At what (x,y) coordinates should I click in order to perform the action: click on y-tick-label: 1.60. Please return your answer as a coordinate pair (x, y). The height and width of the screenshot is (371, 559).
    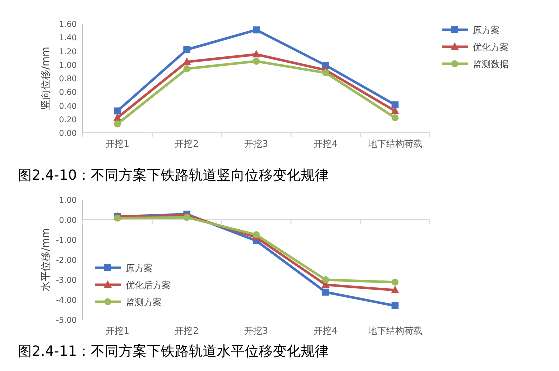
    Looking at the image, I should click on (68, 24).